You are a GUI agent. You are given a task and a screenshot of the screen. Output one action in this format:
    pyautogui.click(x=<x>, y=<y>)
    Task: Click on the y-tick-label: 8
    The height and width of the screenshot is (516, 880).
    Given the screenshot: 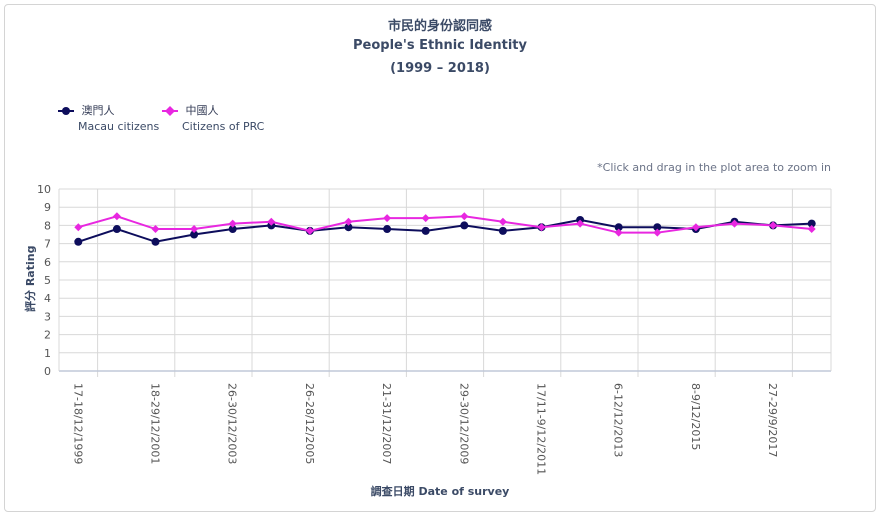 What is the action you would take?
    pyautogui.click(x=47, y=225)
    